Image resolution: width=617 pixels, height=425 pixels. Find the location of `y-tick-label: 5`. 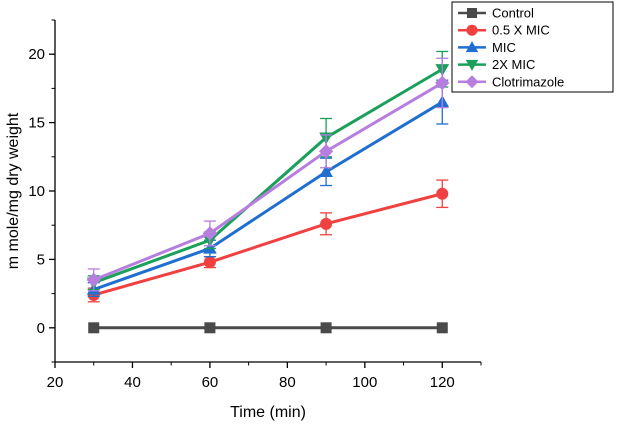

y-tick-label: 5 is located at coordinates (41, 259).